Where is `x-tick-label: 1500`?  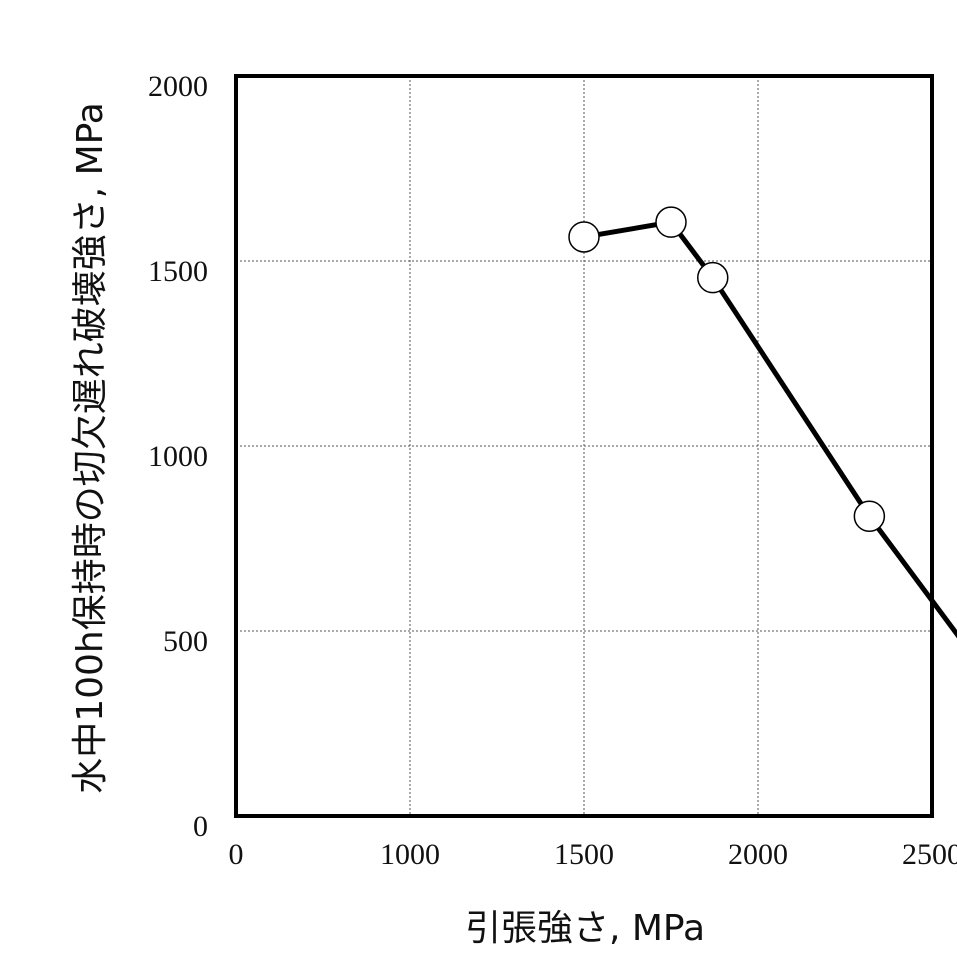 x-tick-label: 1500 is located at coordinates (584, 854).